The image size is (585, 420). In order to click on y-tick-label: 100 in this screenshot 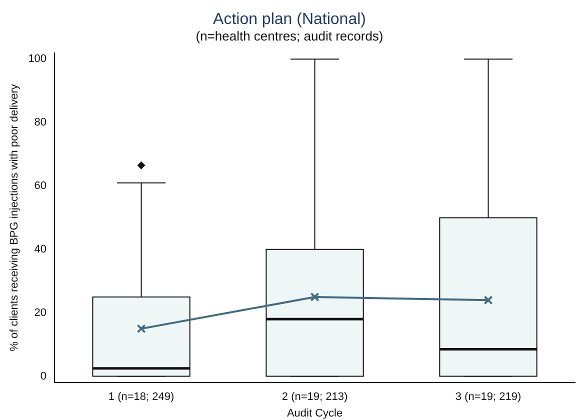, I will do `click(37, 59)`.